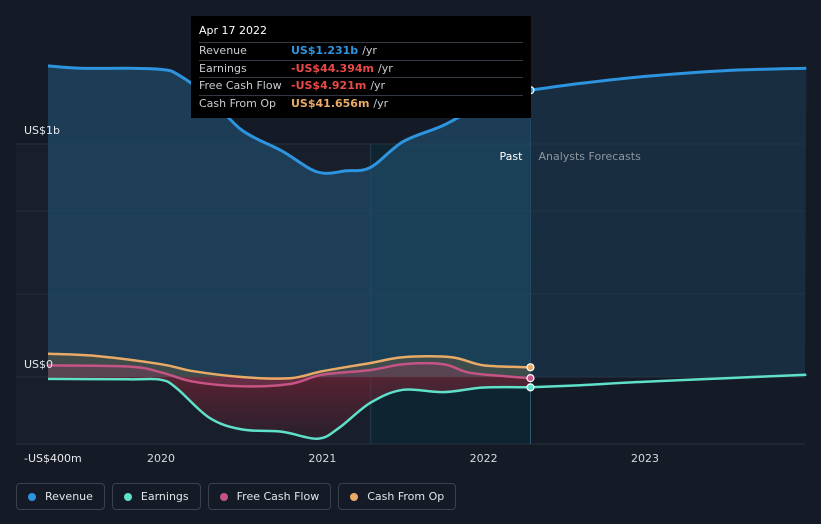 This screenshot has height=524, width=821. Describe the element at coordinates (484, 458) in the screenshot. I see `x-tick-label: 2022` at that location.